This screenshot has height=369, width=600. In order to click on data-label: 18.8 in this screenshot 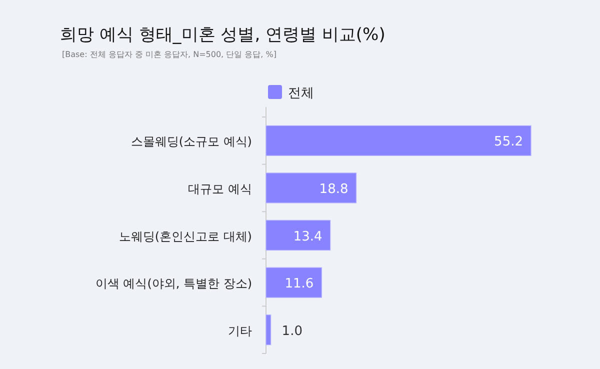, I will do `click(333, 189)`.